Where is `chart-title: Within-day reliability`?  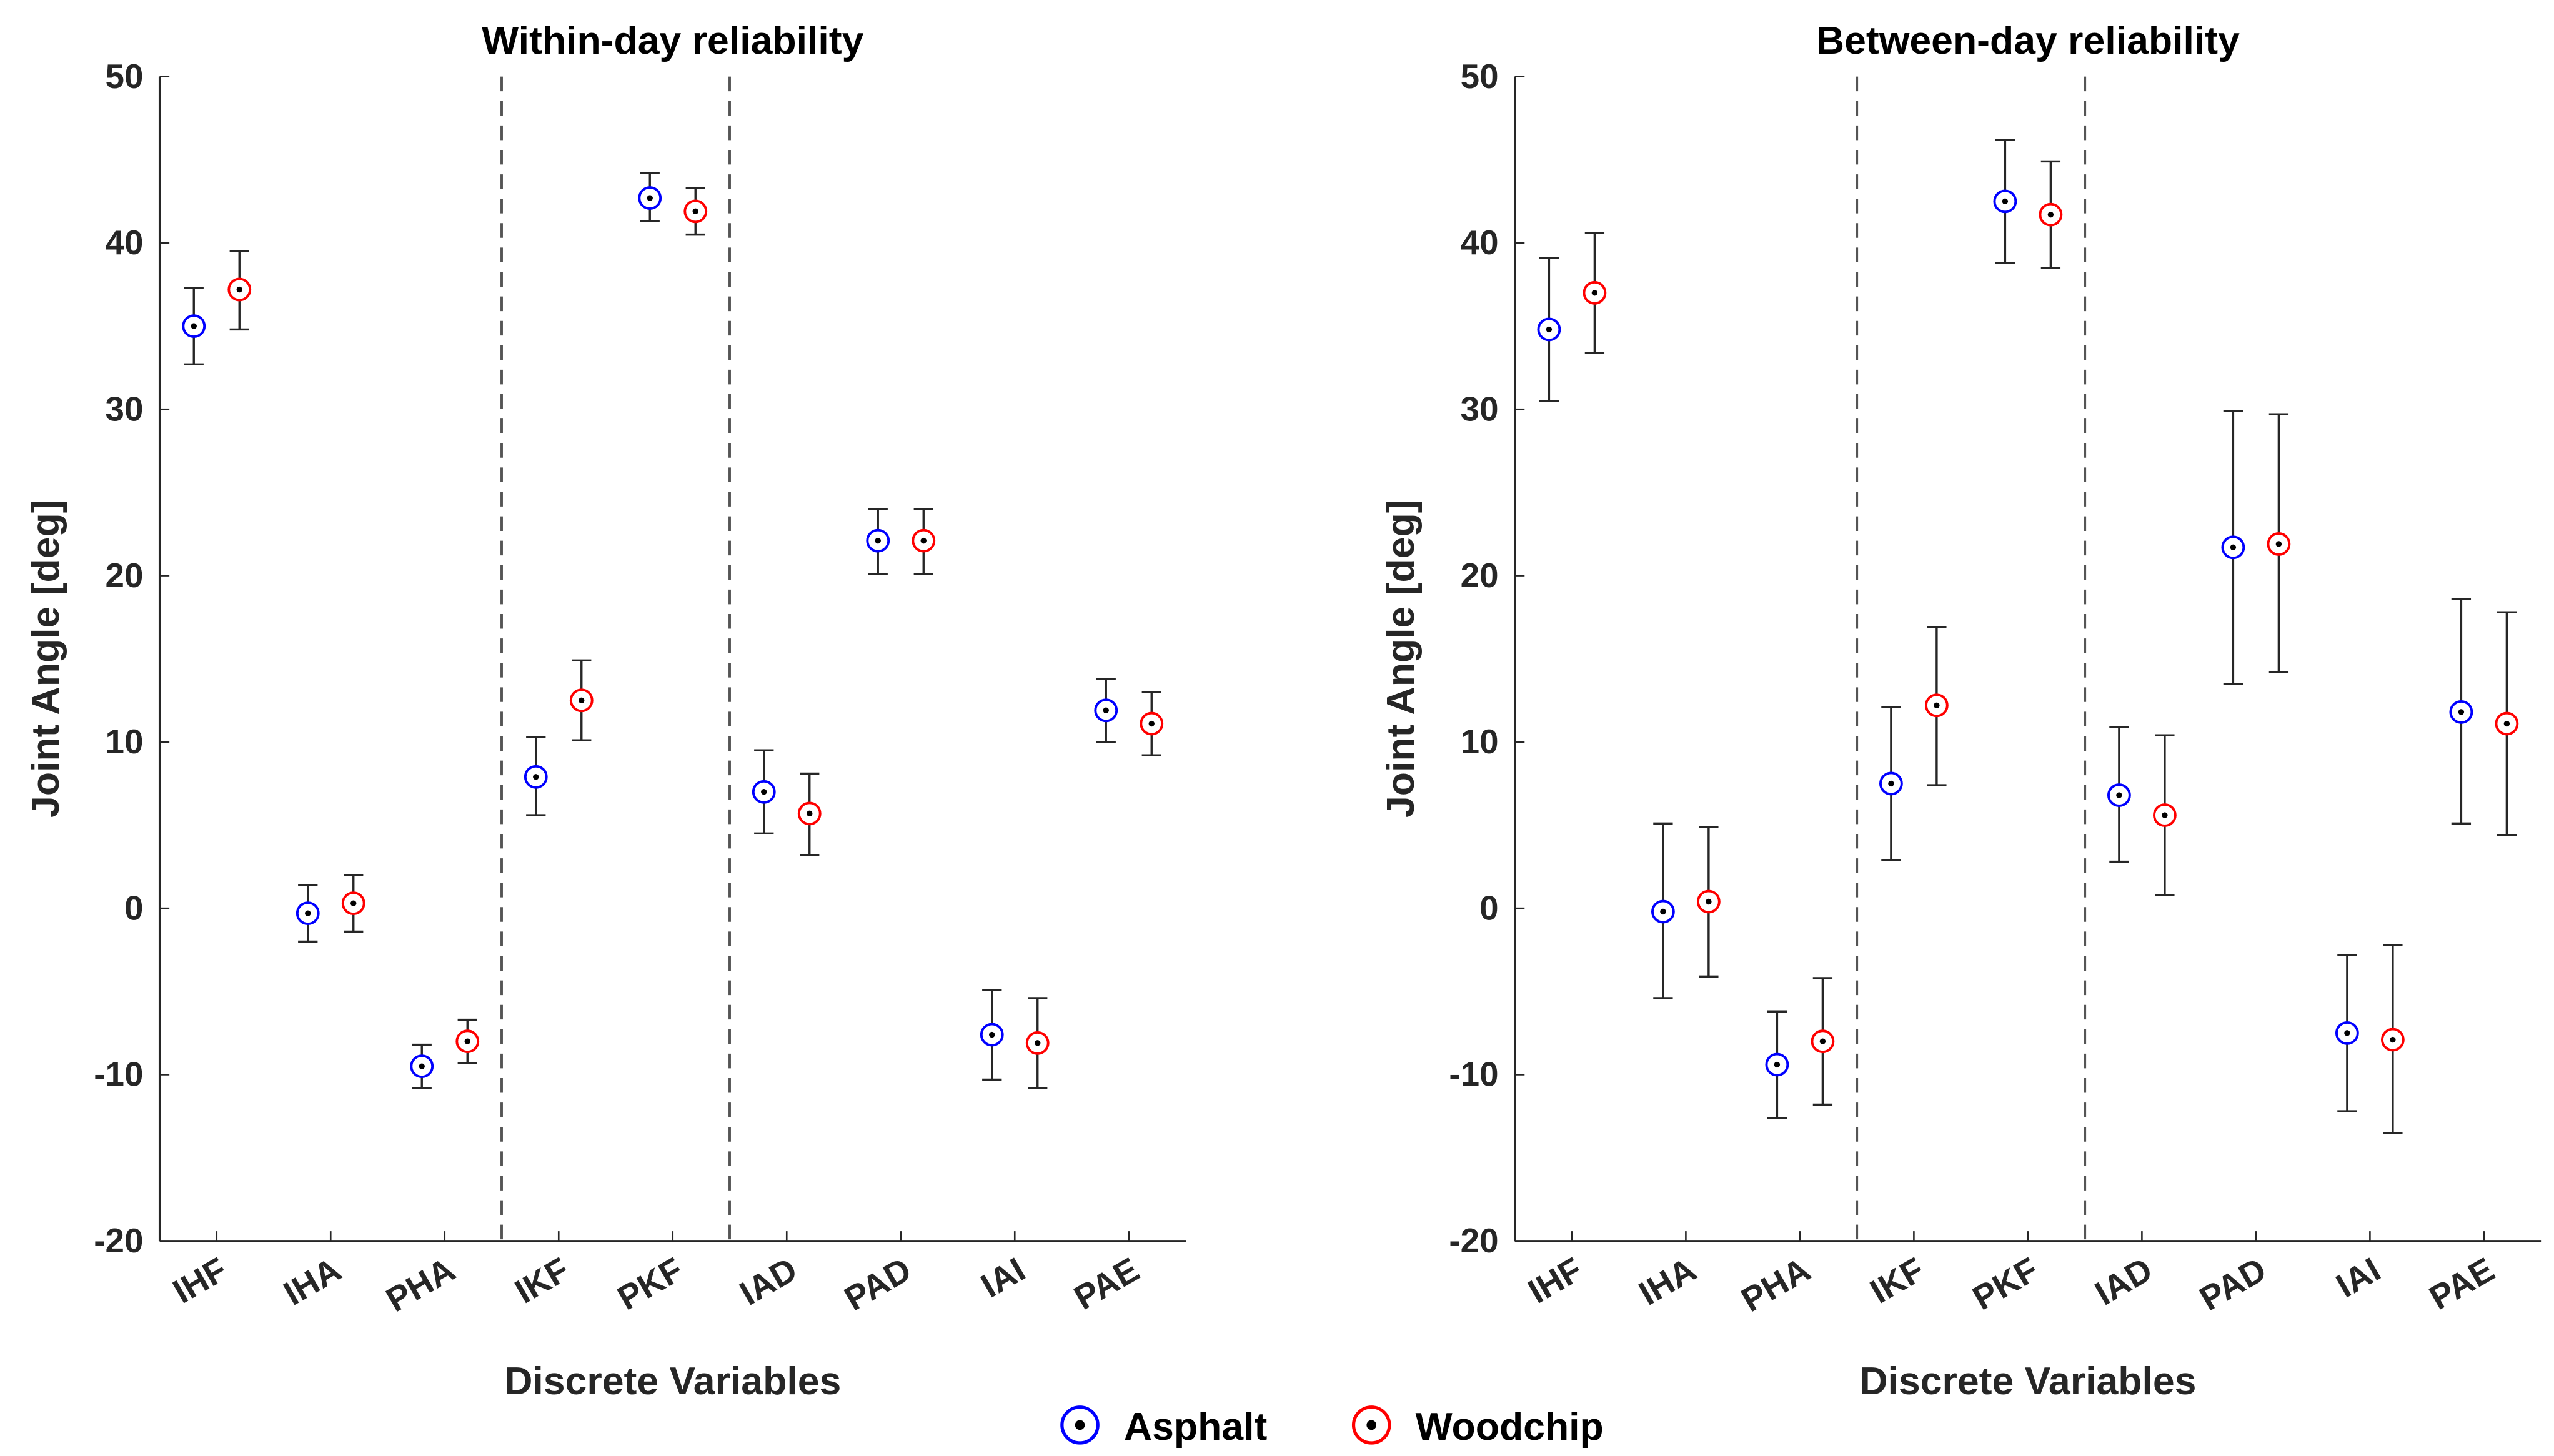 chart-title: Within-day reliability is located at coordinates (673, 40).